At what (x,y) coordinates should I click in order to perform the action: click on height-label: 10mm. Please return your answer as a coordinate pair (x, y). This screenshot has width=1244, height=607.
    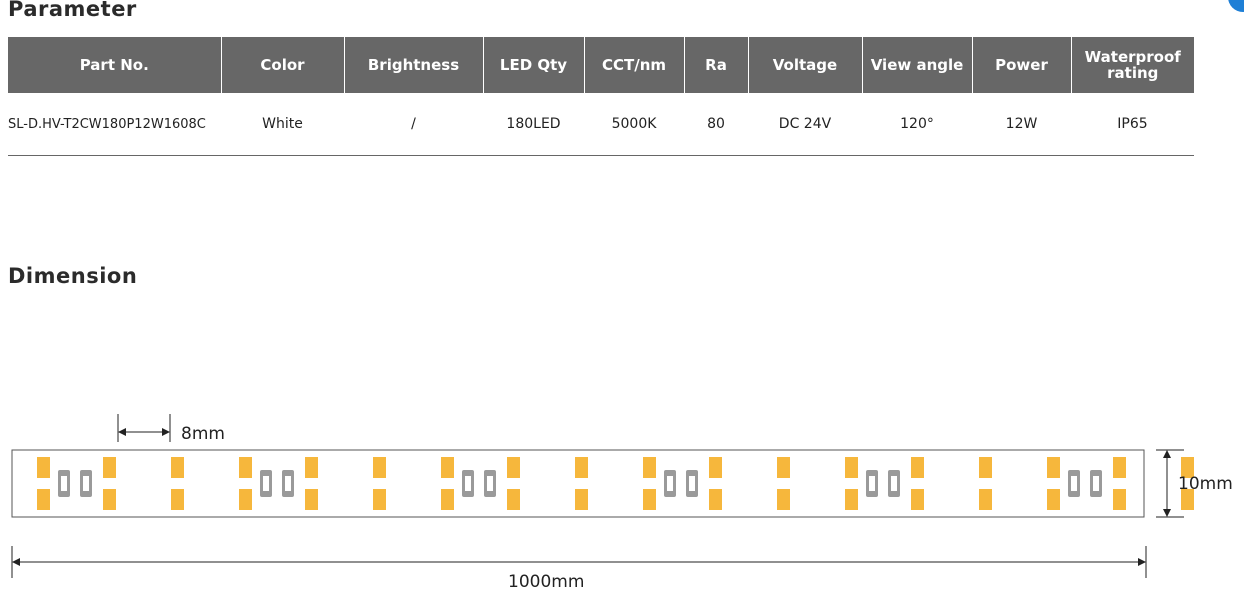
    Looking at the image, I should click on (1205, 484).